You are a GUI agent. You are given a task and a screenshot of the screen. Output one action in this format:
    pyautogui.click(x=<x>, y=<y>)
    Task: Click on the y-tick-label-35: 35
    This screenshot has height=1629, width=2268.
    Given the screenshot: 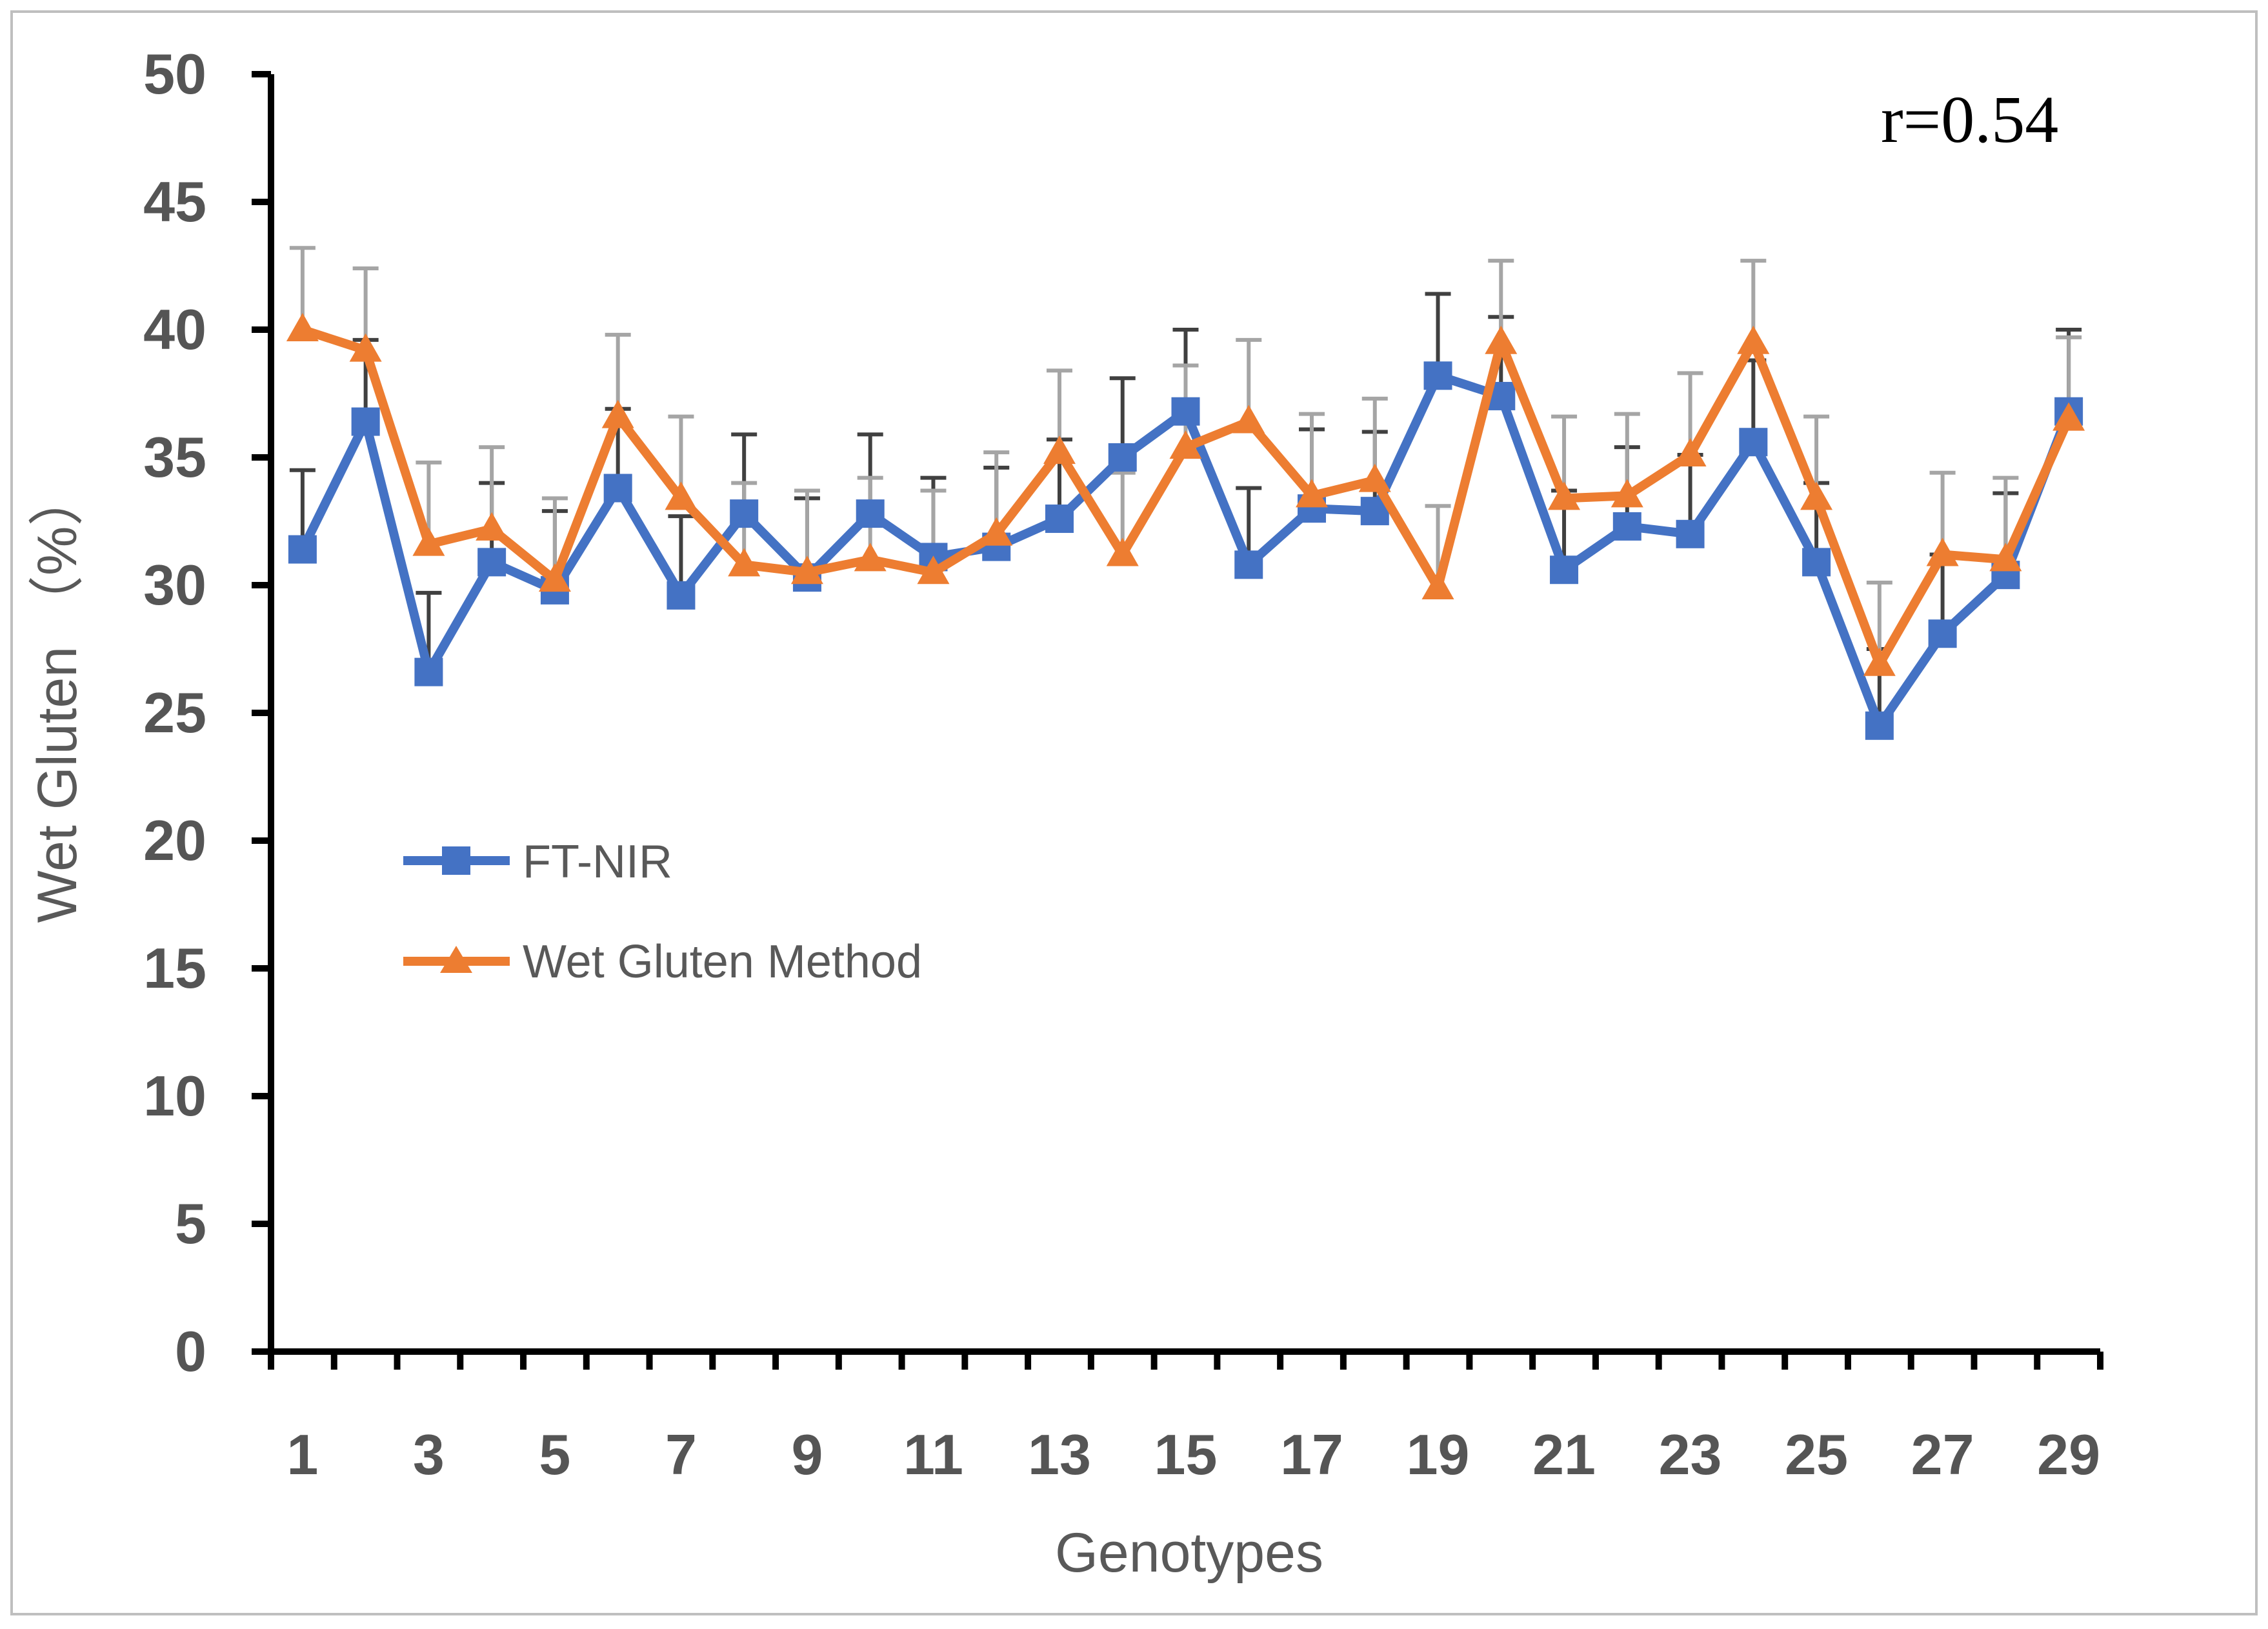 What is the action you would take?
    pyautogui.click(x=175, y=457)
    